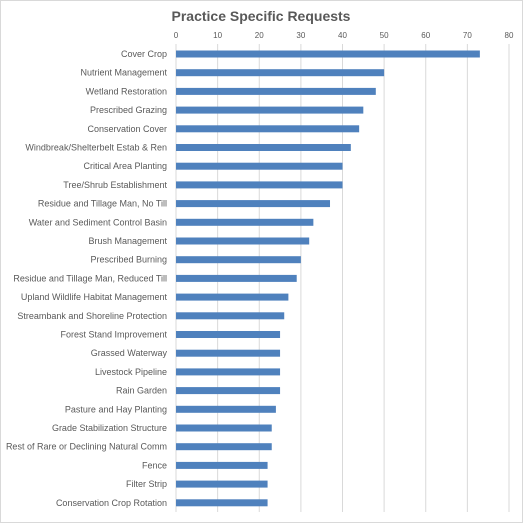 Image resolution: width=523 pixels, height=523 pixels. Describe the element at coordinates (154, 465) in the screenshot. I see `category-label: Fence` at that location.